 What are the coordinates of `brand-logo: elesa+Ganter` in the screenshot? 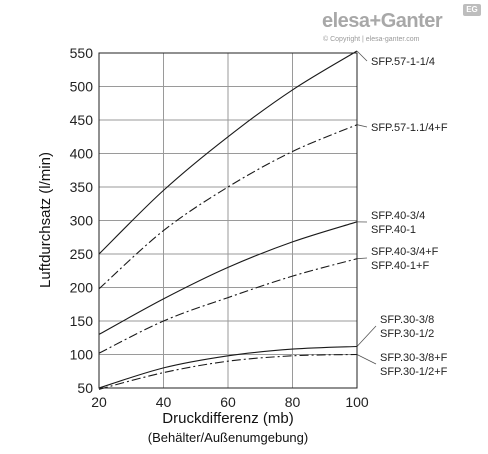 It's located at (382, 21).